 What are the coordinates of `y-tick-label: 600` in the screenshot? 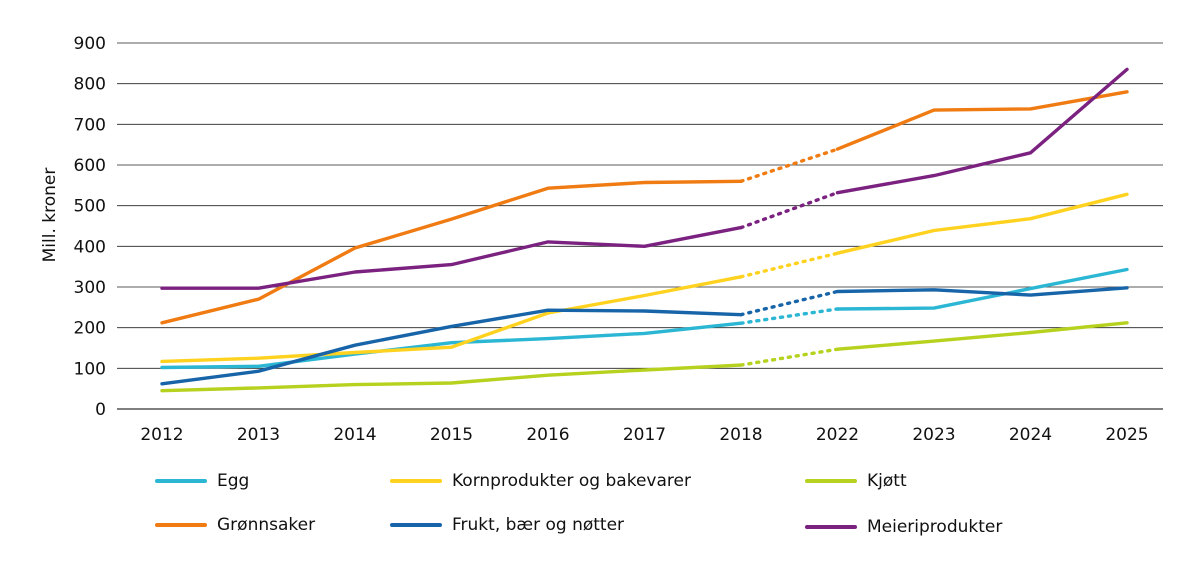 It's located at (90, 166).